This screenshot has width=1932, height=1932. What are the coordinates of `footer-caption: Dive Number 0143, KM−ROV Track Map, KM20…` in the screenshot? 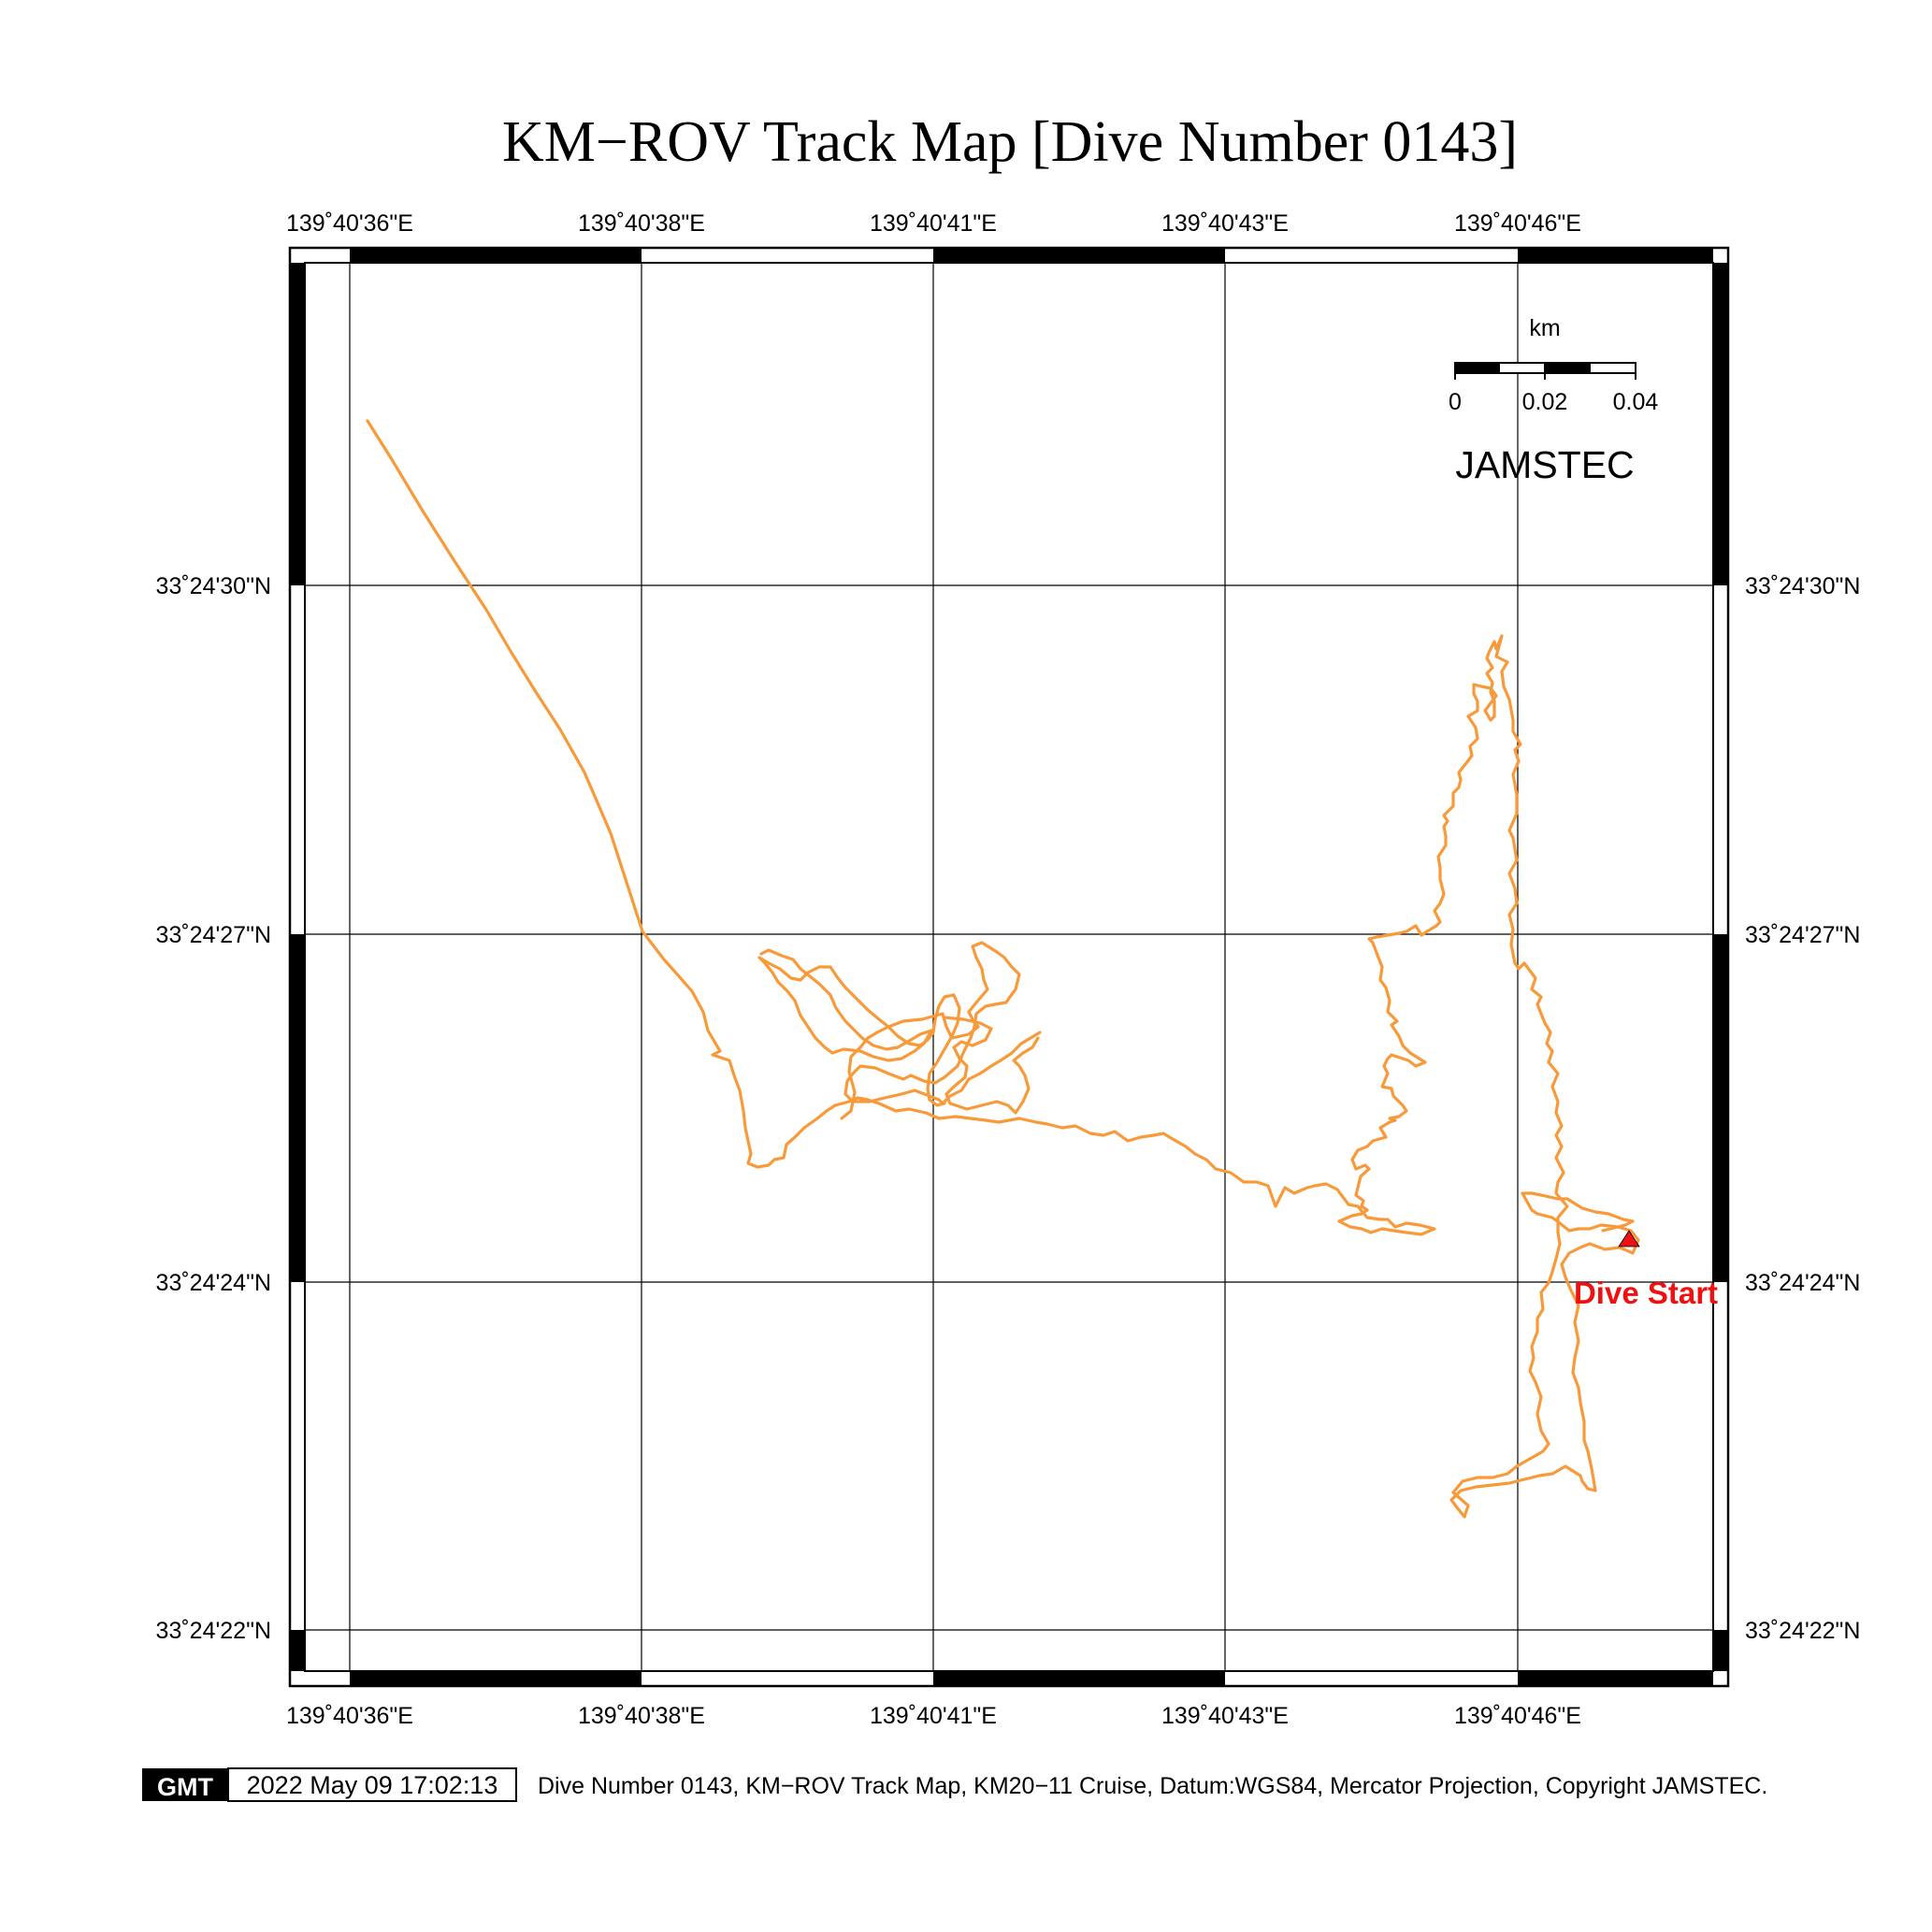 It's located at (1152, 1786).